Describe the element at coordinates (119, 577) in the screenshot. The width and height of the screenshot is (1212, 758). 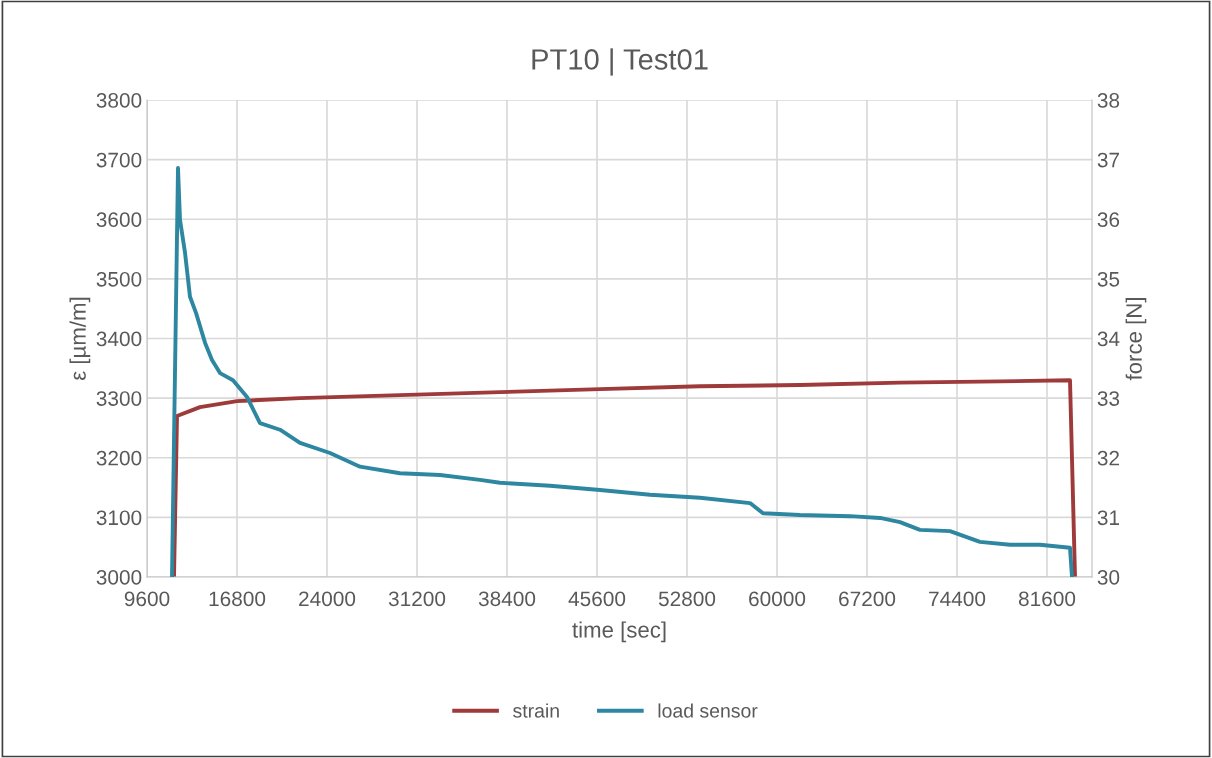
I see `y-tick-label: 3000` at that location.